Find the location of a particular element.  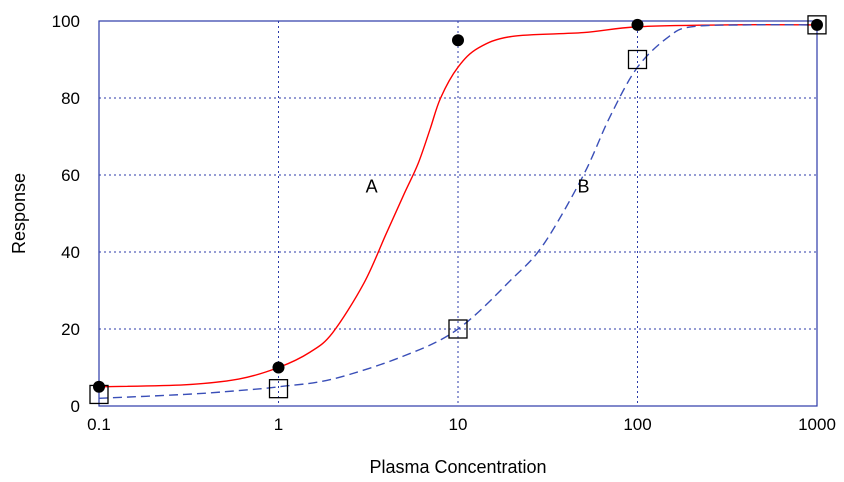

y-tick-label: 100 is located at coordinates (66, 21).